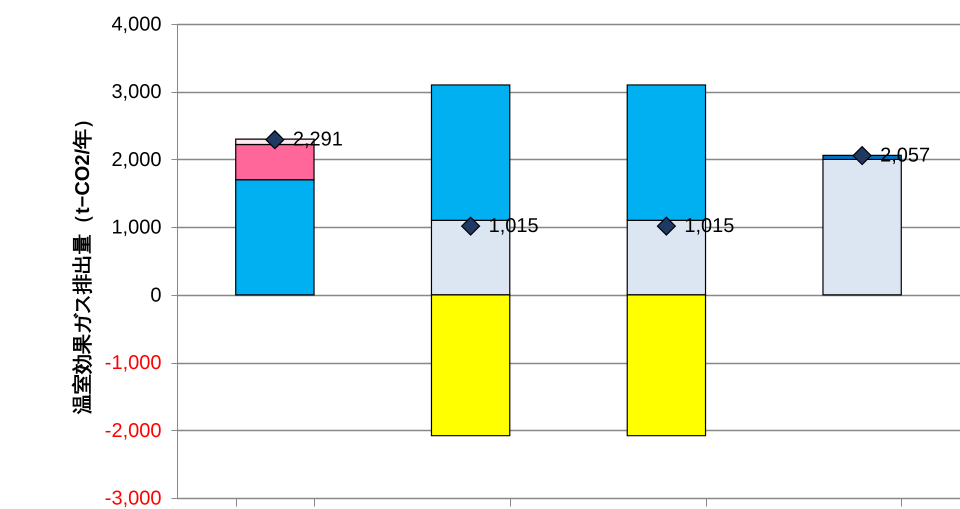  What do you see at coordinates (133, 363) in the screenshot?
I see `y-tick-label: -1,000` at bounding box center [133, 363].